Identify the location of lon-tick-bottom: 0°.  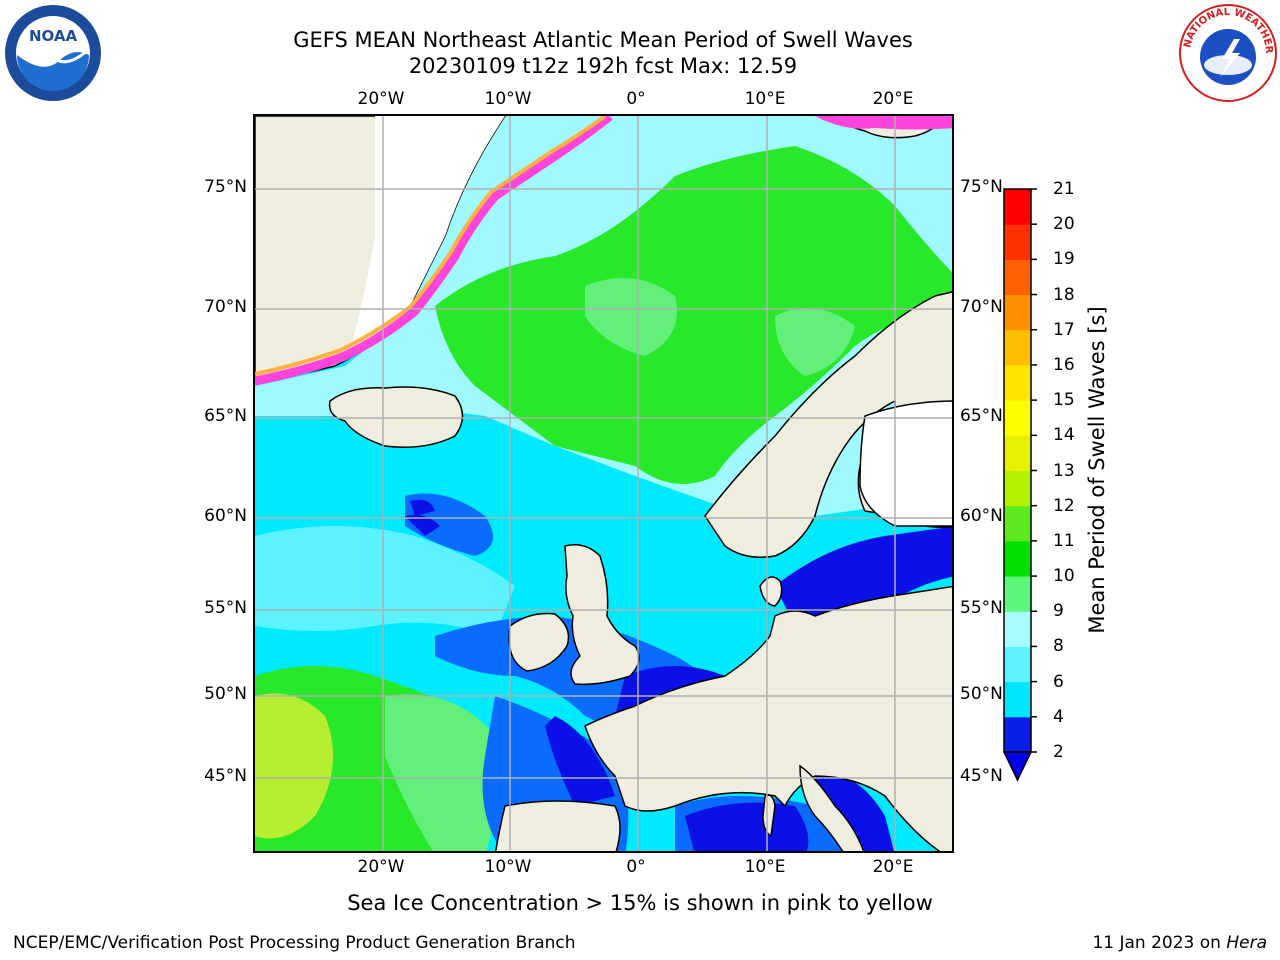
(636, 867).